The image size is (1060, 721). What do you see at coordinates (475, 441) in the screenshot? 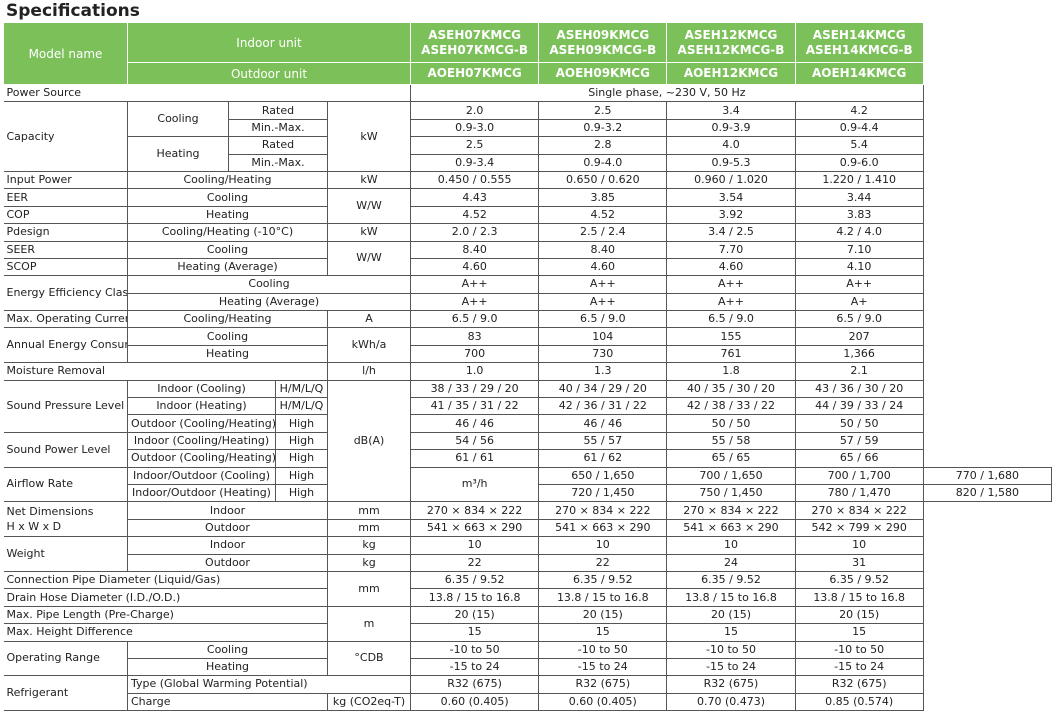
I see `spec-value: 54 / 56` at bounding box center [475, 441].